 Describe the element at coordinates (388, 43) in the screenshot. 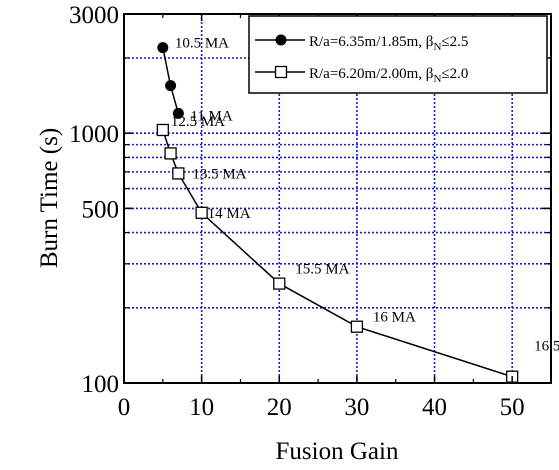

I see `legend-entry-label: R/a=6.35m/1.85m, βN≤2.5` at that location.